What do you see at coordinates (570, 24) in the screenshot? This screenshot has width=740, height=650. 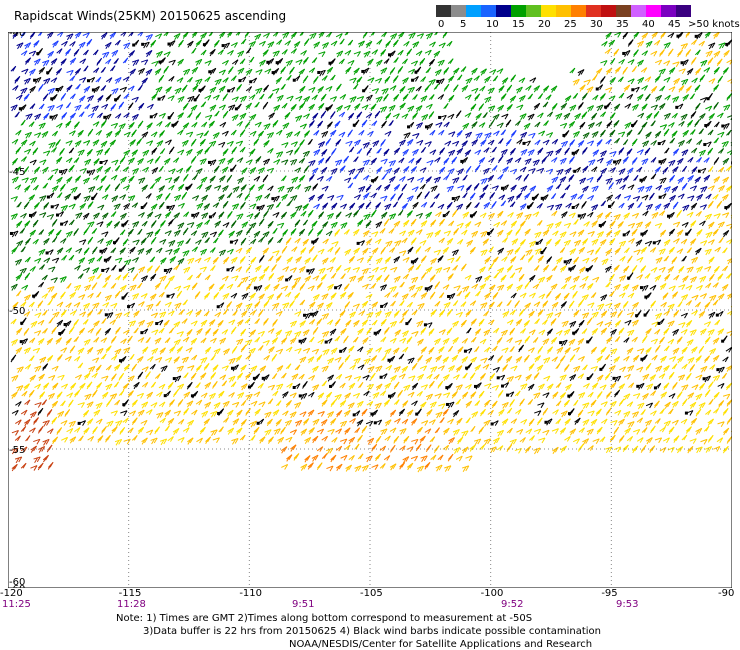 I see `colorbar-tick-label: 25` at bounding box center [570, 24].